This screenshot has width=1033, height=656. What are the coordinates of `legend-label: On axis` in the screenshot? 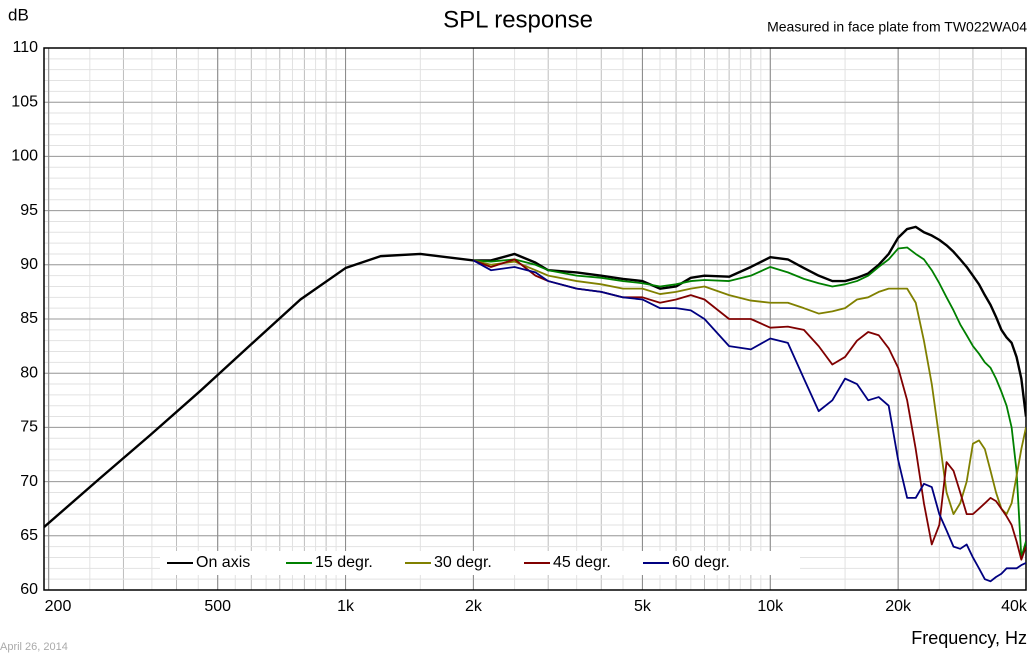 It's located at (223, 562).